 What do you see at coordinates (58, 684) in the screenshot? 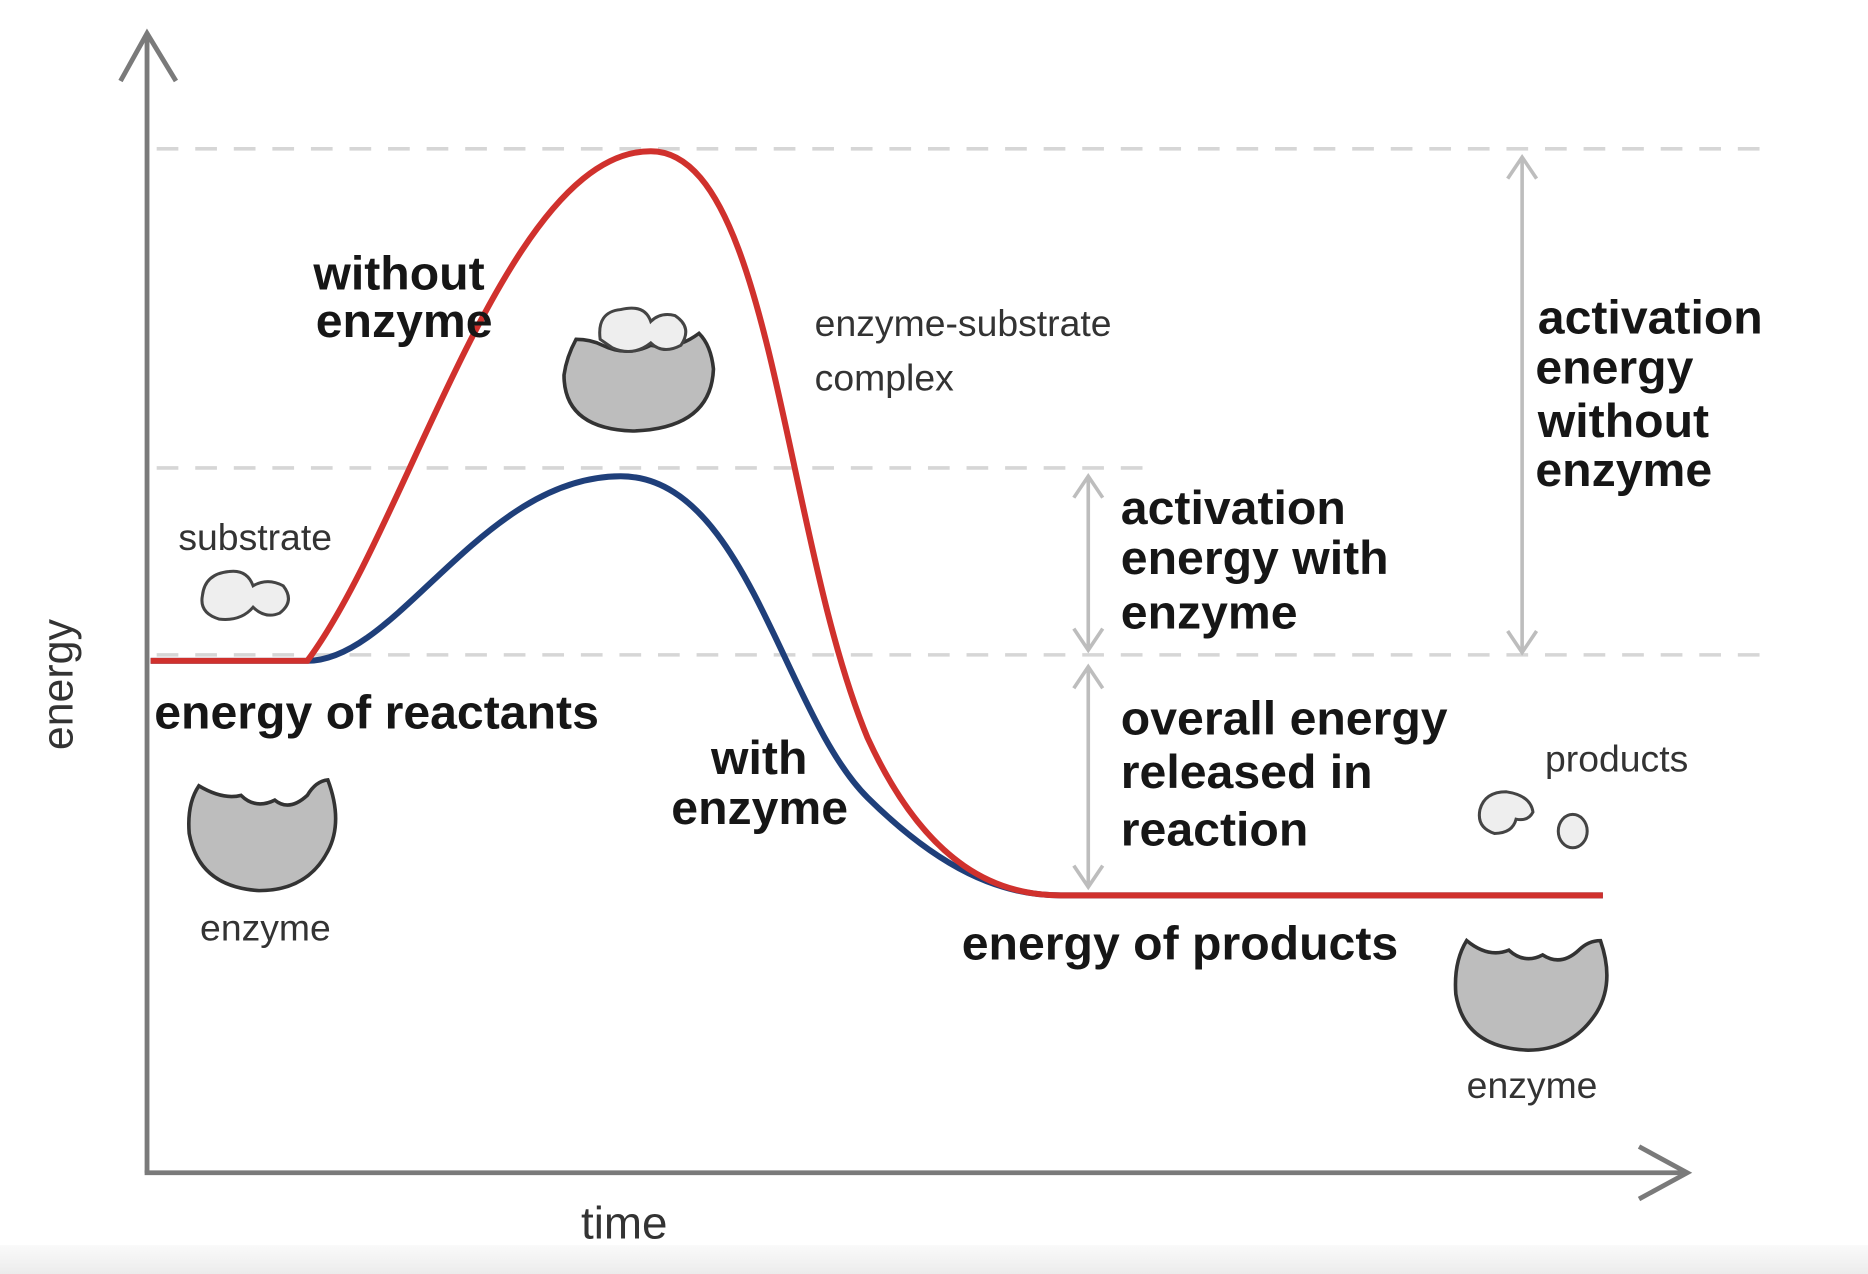
I see `y-axis-label: energy` at bounding box center [58, 684].